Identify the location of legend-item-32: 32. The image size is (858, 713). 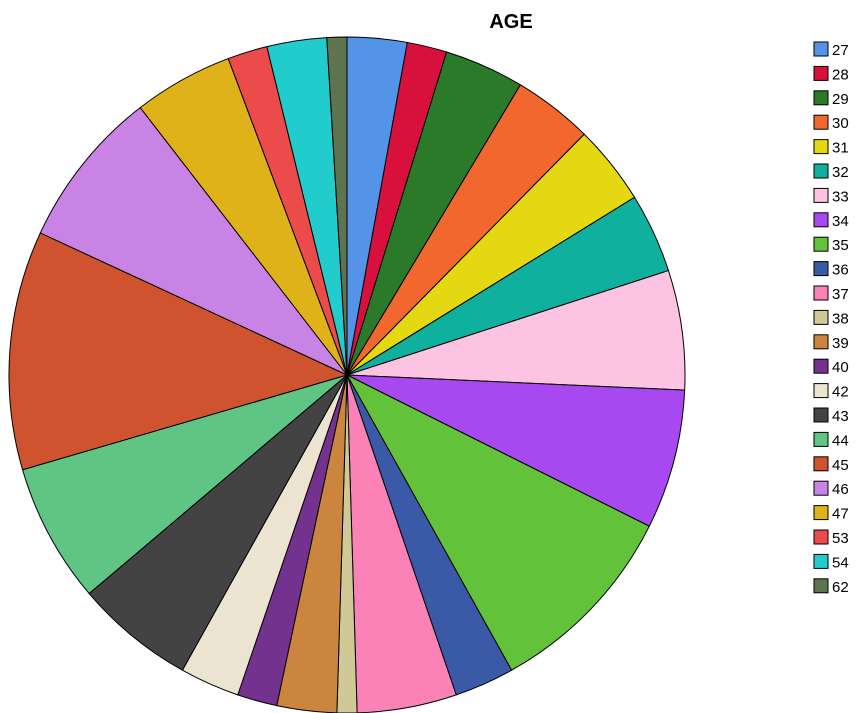
(831, 172).